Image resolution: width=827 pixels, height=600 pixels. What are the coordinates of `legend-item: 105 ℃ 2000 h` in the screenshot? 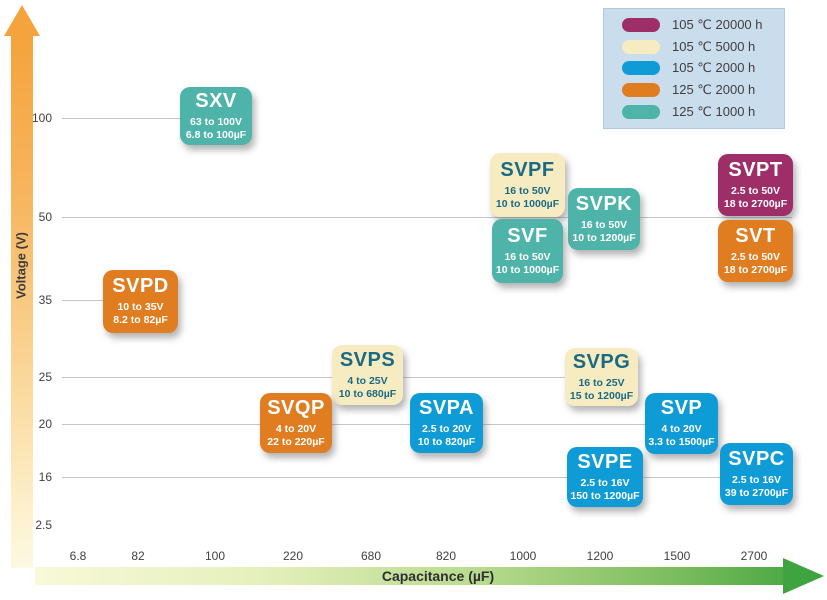 It's located at (694, 69).